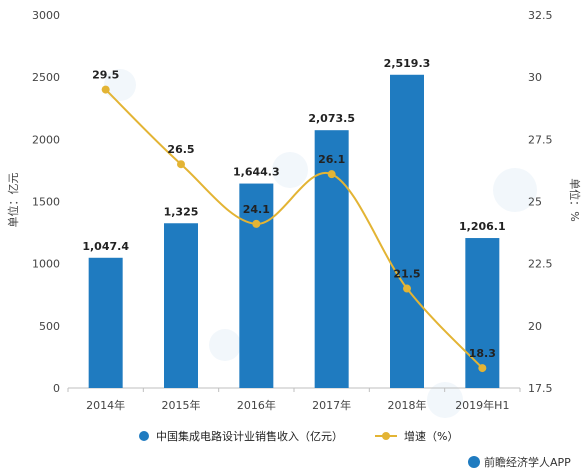 The height and width of the screenshot is (471, 585). What do you see at coordinates (256, 405) in the screenshot?
I see `x-tick-label: 2016年` at bounding box center [256, 405].